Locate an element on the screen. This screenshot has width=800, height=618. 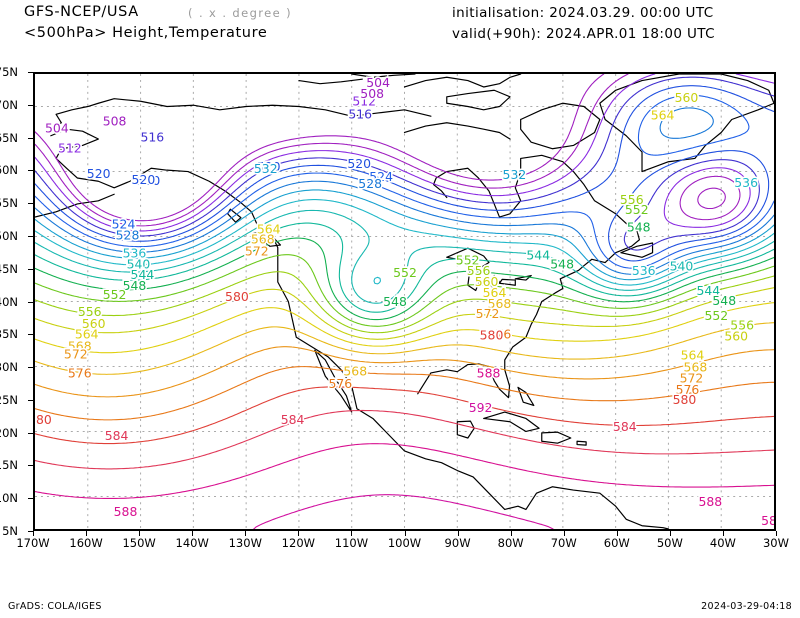
contour-value-label: 576 is located at coordinates (500, 334).